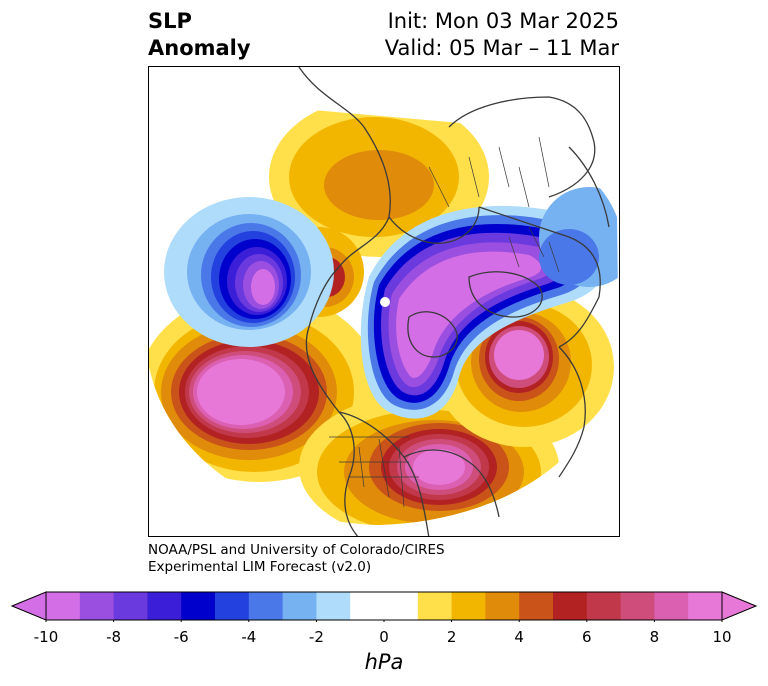 The image size is (768, 686). I want to click on map-title: SLP Anomaly, so click(199, 35).